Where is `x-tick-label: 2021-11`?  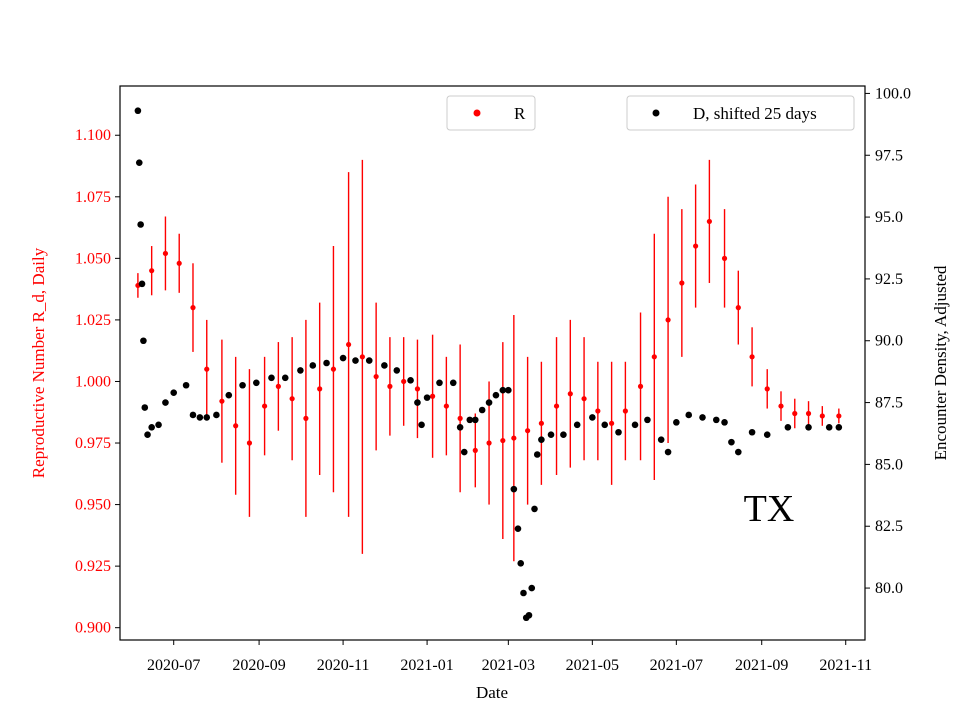
x-tick-label: 2021-11 is located at coordinates (845, 665).